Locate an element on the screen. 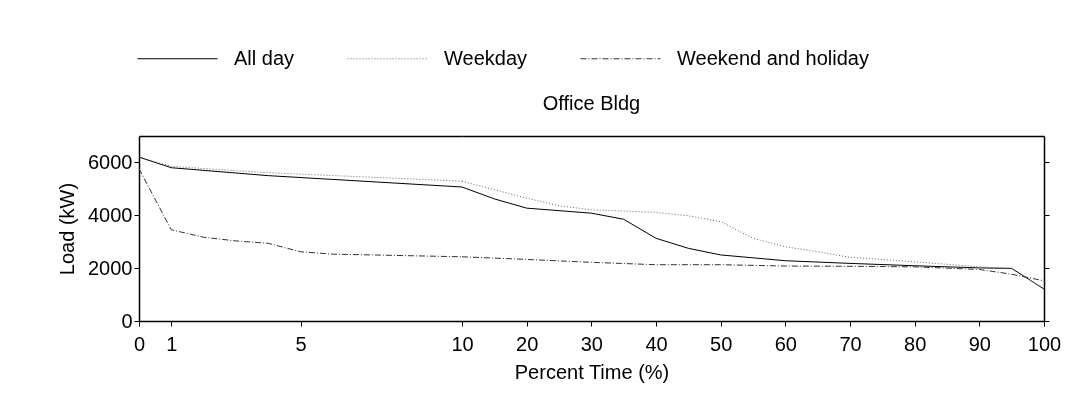 Image resolution: width=1076 pixels, height=409 pixels. x-tick-label: 10 is located at coordinates (462, 343).